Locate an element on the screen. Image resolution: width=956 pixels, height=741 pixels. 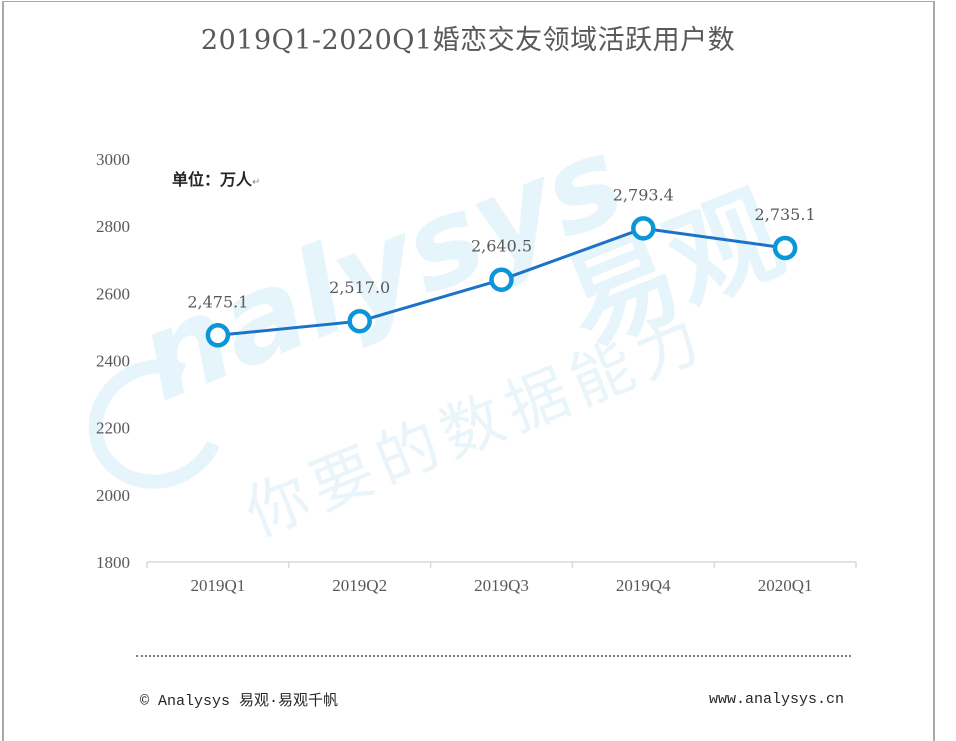
data-label: 2,735.1 is located at coordinates (785, 214).